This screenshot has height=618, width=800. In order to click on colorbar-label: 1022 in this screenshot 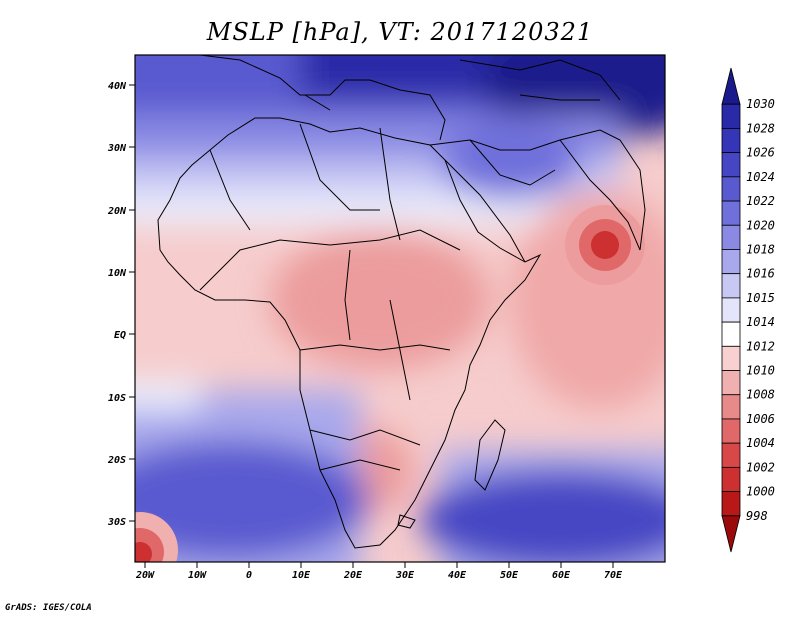, I will do `click(760, 201)`.